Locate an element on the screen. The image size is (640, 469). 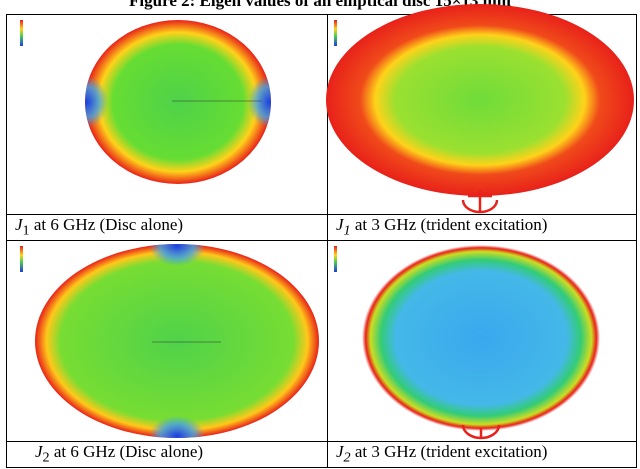
caption: J1 at 3 GHz (trident excitation) is located at coordinates (441, 227).